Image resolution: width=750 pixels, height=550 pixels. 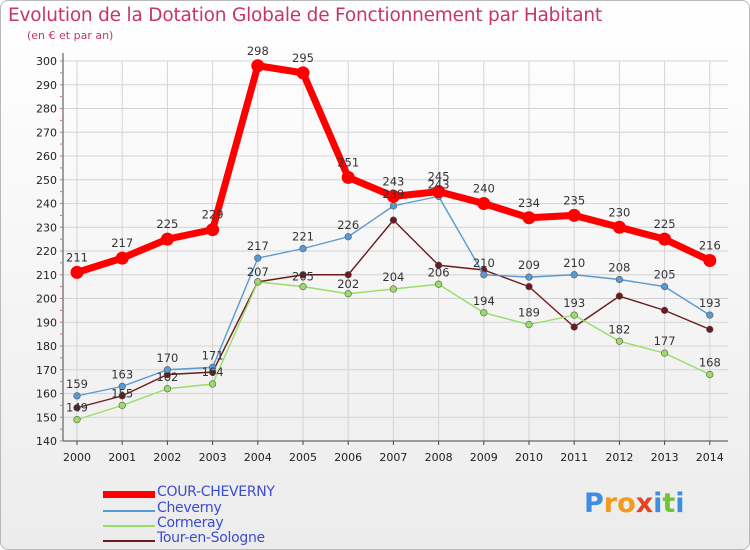 What do you see at coordinates (574, 327) in the screenshot?
I see `point-tour-en-sologne-2011` at bounding box center [574, 327].